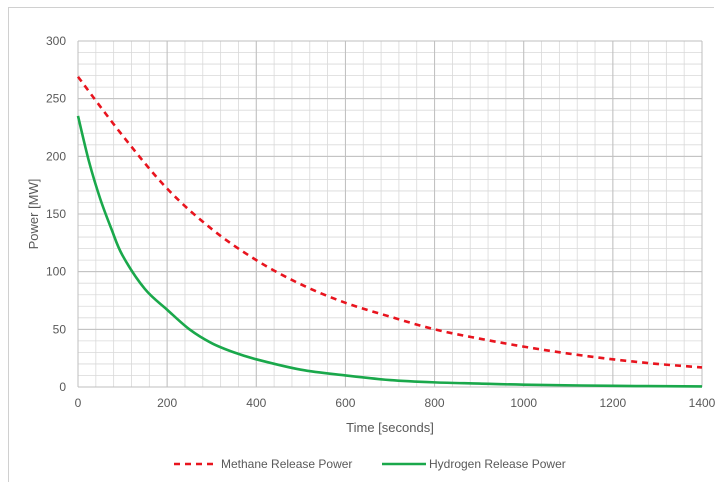  What do you see at coordinates (613, 403) in the screenshot?
I see `x-tick-label: 1200` at bounding box center [613, 403].